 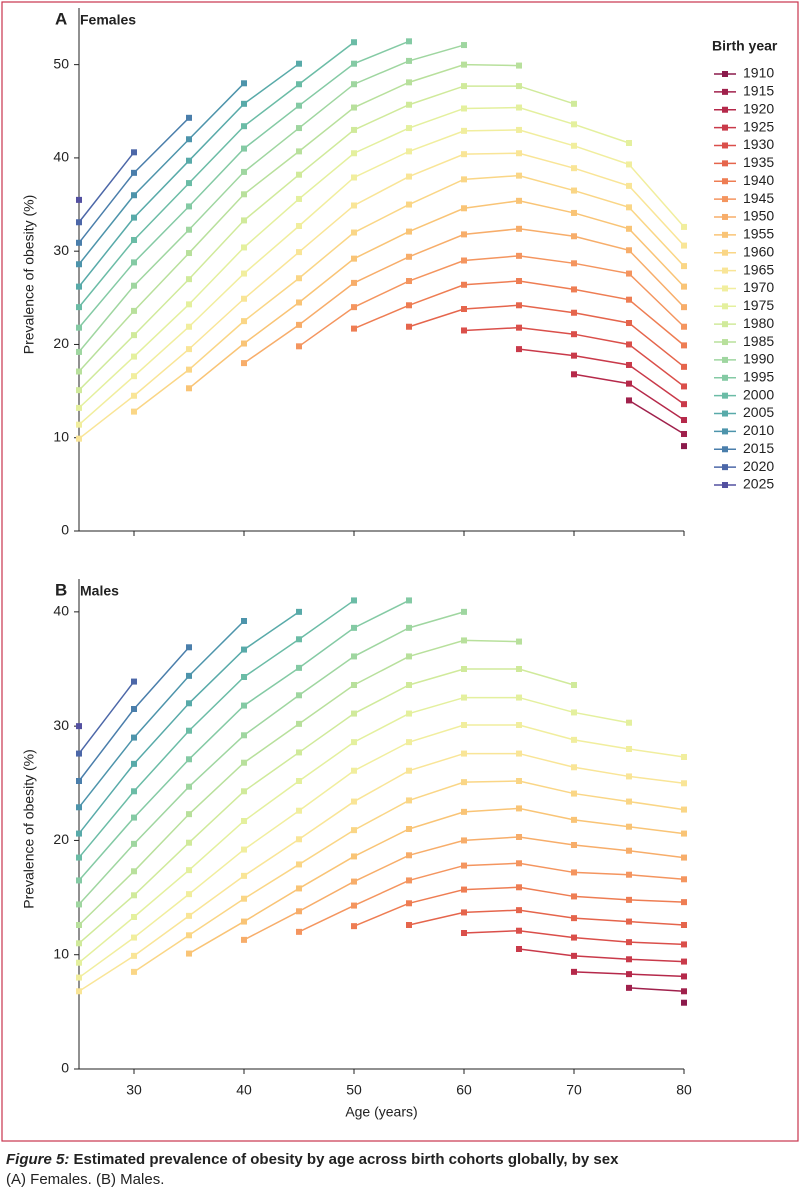 What do you see at coordinates (758, 251) in the screenshot?
I see `legend-label: 1960` at bounding box center [758, 251].